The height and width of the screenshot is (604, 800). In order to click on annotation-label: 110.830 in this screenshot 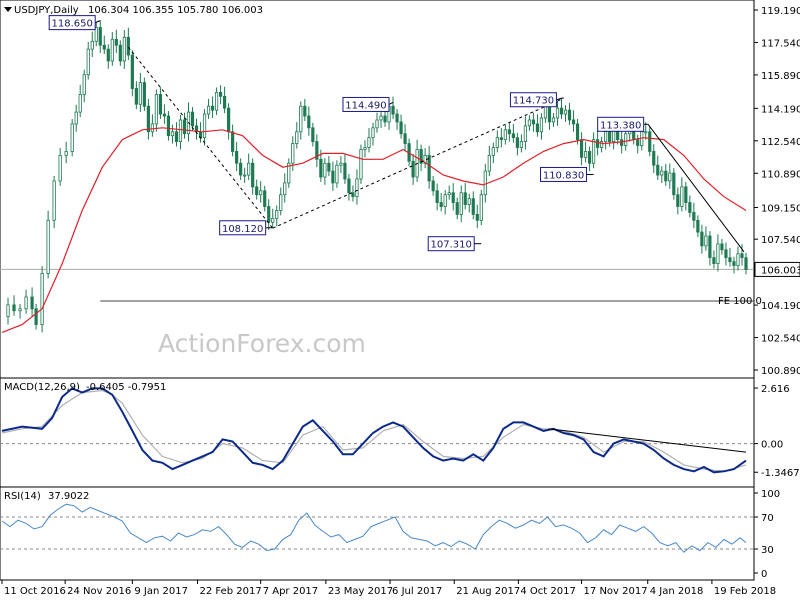, I will do `click(563, 175)`.